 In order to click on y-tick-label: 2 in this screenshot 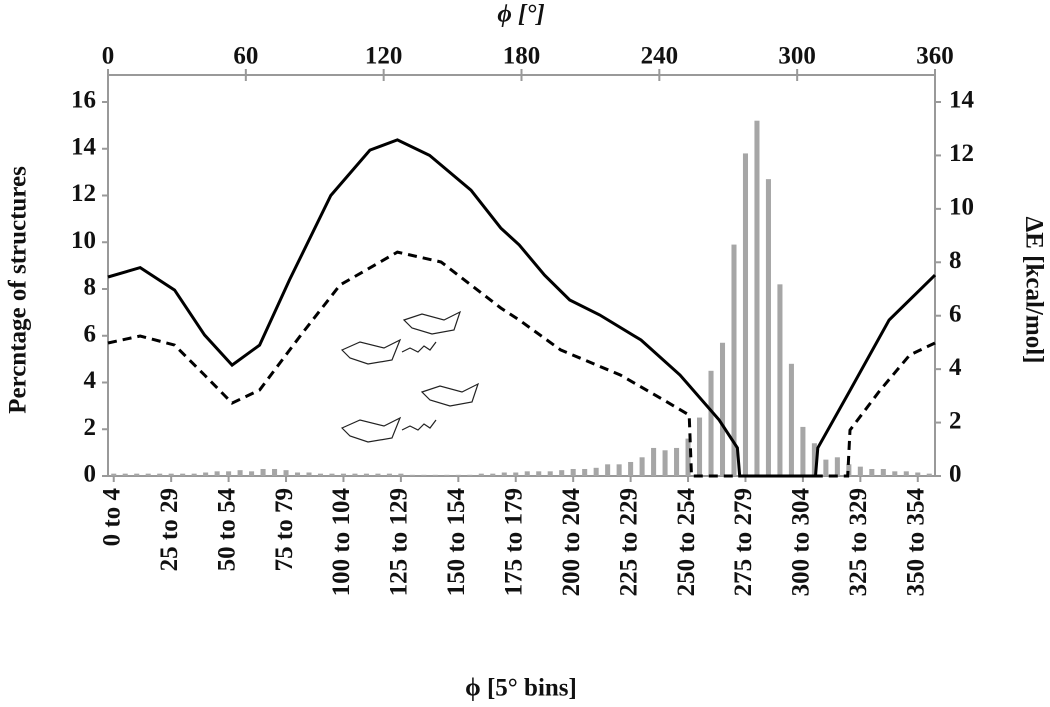, I will do `click(90, 427)`.